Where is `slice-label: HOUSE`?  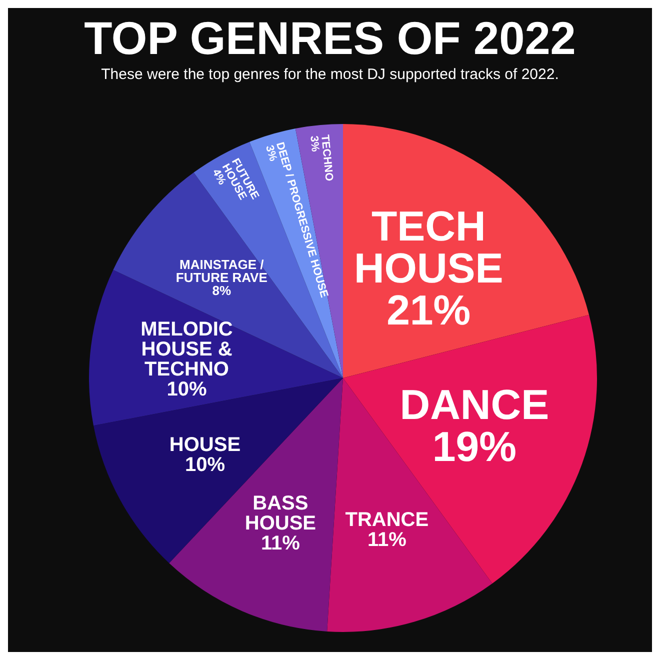
slice-label: HOUSE is located at coordinates (205, 445).